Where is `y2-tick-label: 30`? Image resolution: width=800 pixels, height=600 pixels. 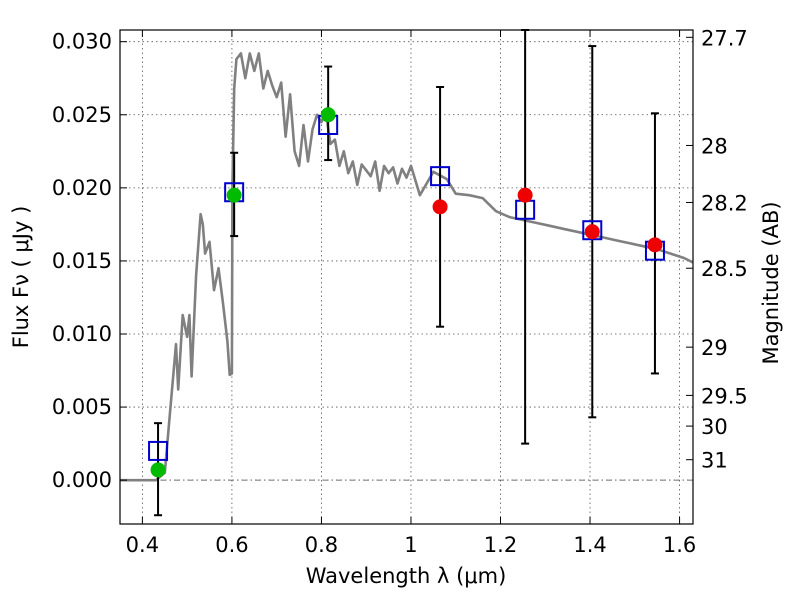
y2-tick-label: 30 is located at coordinates (714, 427).